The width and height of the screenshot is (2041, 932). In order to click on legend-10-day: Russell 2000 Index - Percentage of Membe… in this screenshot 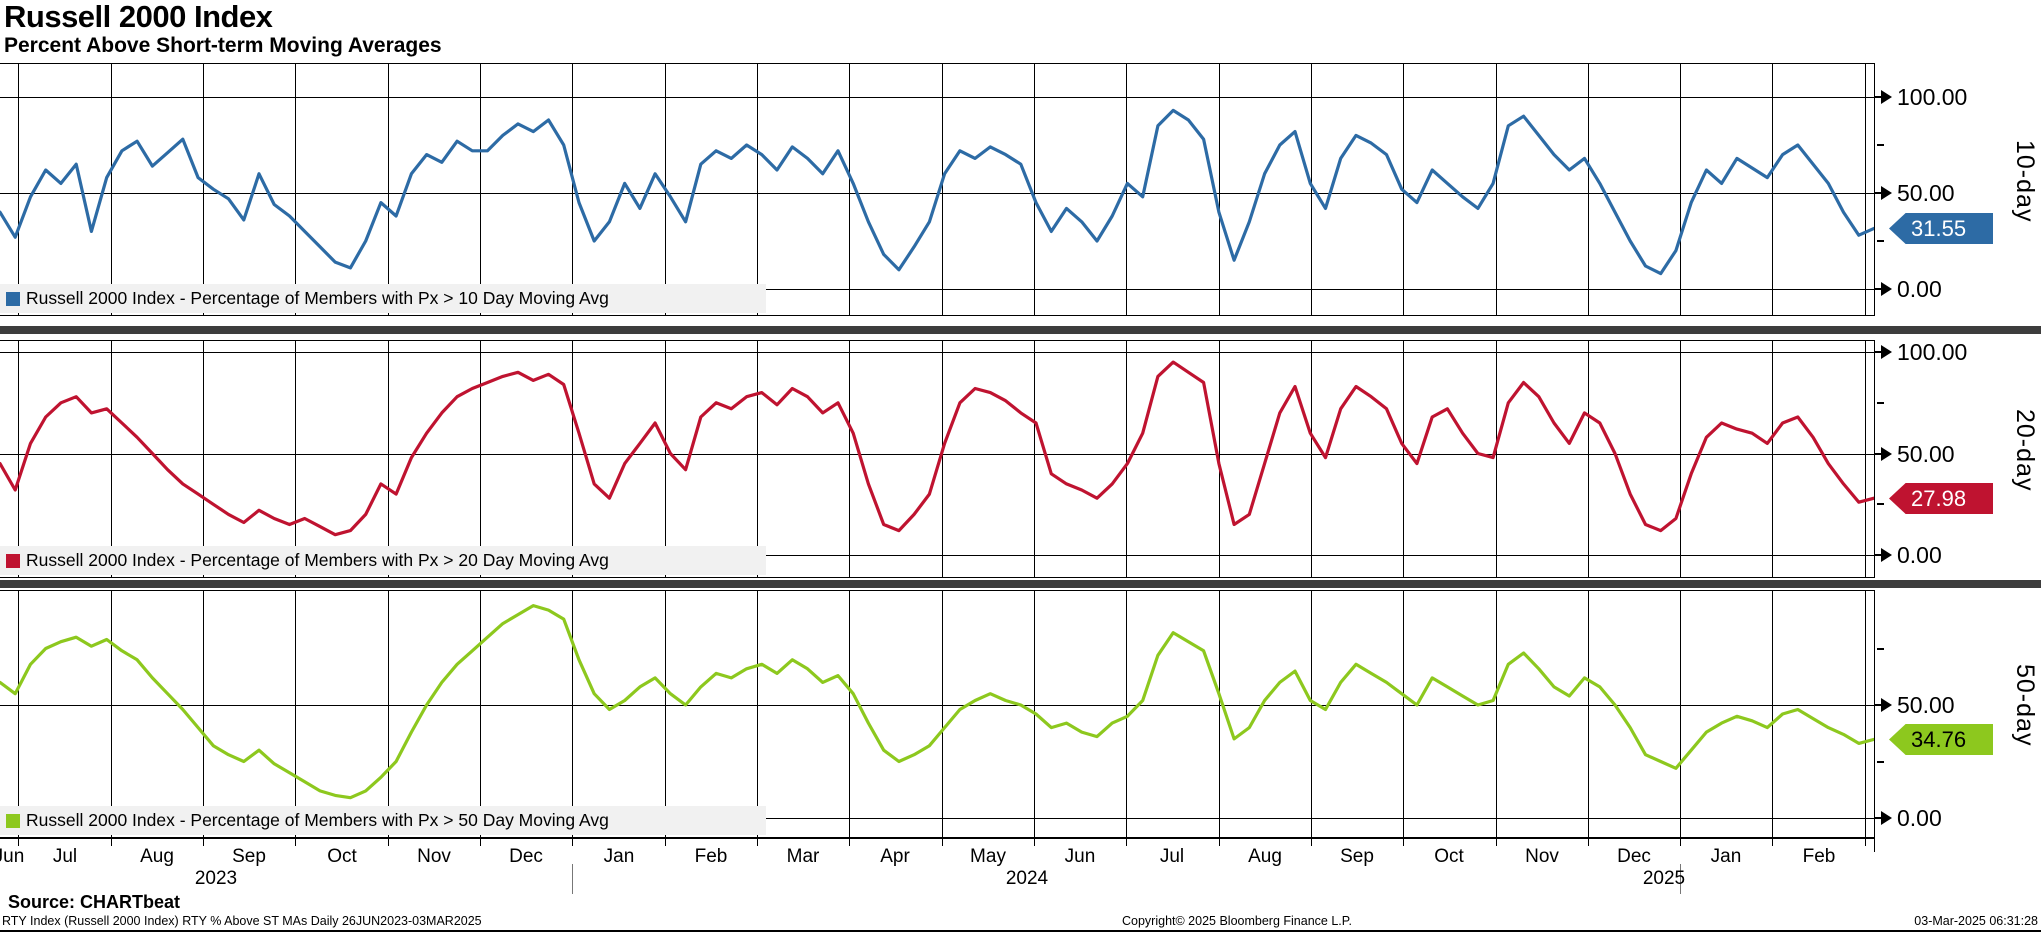, I will do `click(383, 298)`.